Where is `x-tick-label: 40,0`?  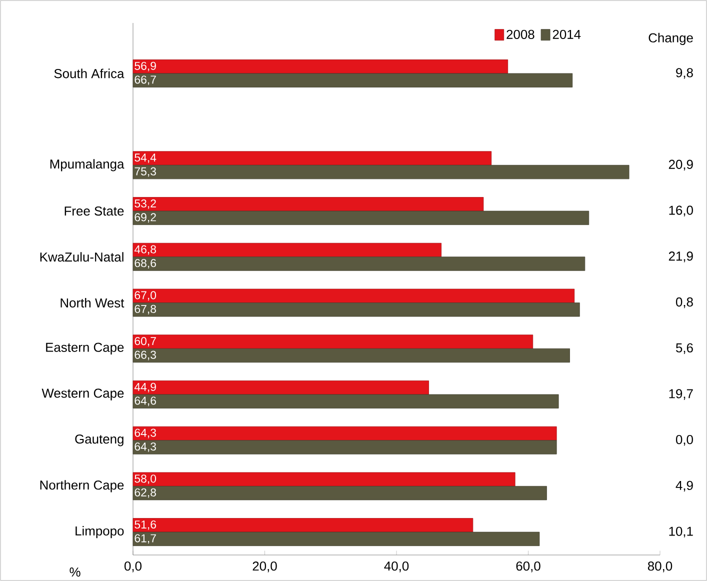 x-tick-label: 40,0 is located at coordinates (396, 567).